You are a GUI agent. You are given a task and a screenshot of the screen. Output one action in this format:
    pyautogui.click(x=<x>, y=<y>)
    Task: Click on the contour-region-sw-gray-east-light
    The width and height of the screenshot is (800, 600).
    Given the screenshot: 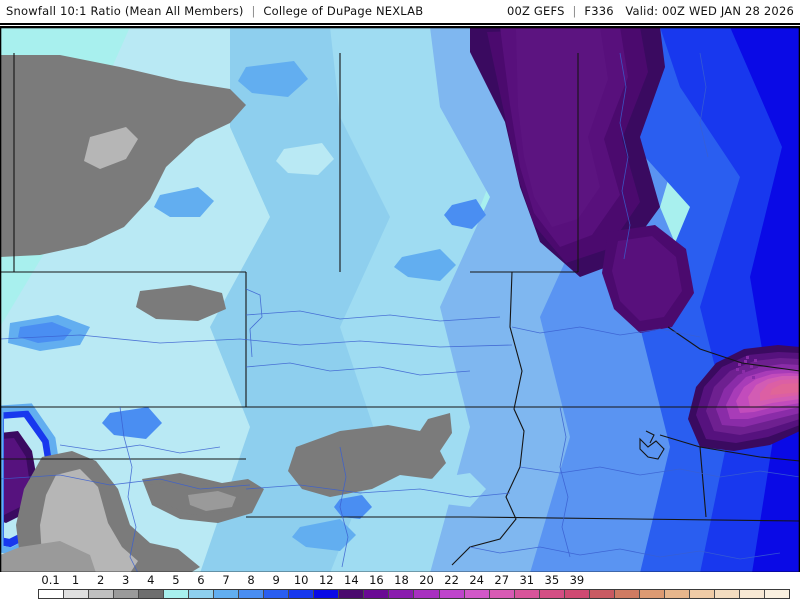 What is the action you would take?
    pyautogui.click(x=212, y=501)
    